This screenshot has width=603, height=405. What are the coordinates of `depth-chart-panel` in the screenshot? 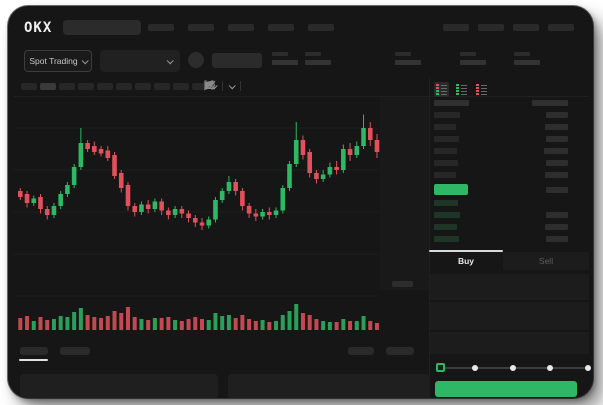 It's located at (405, 193).